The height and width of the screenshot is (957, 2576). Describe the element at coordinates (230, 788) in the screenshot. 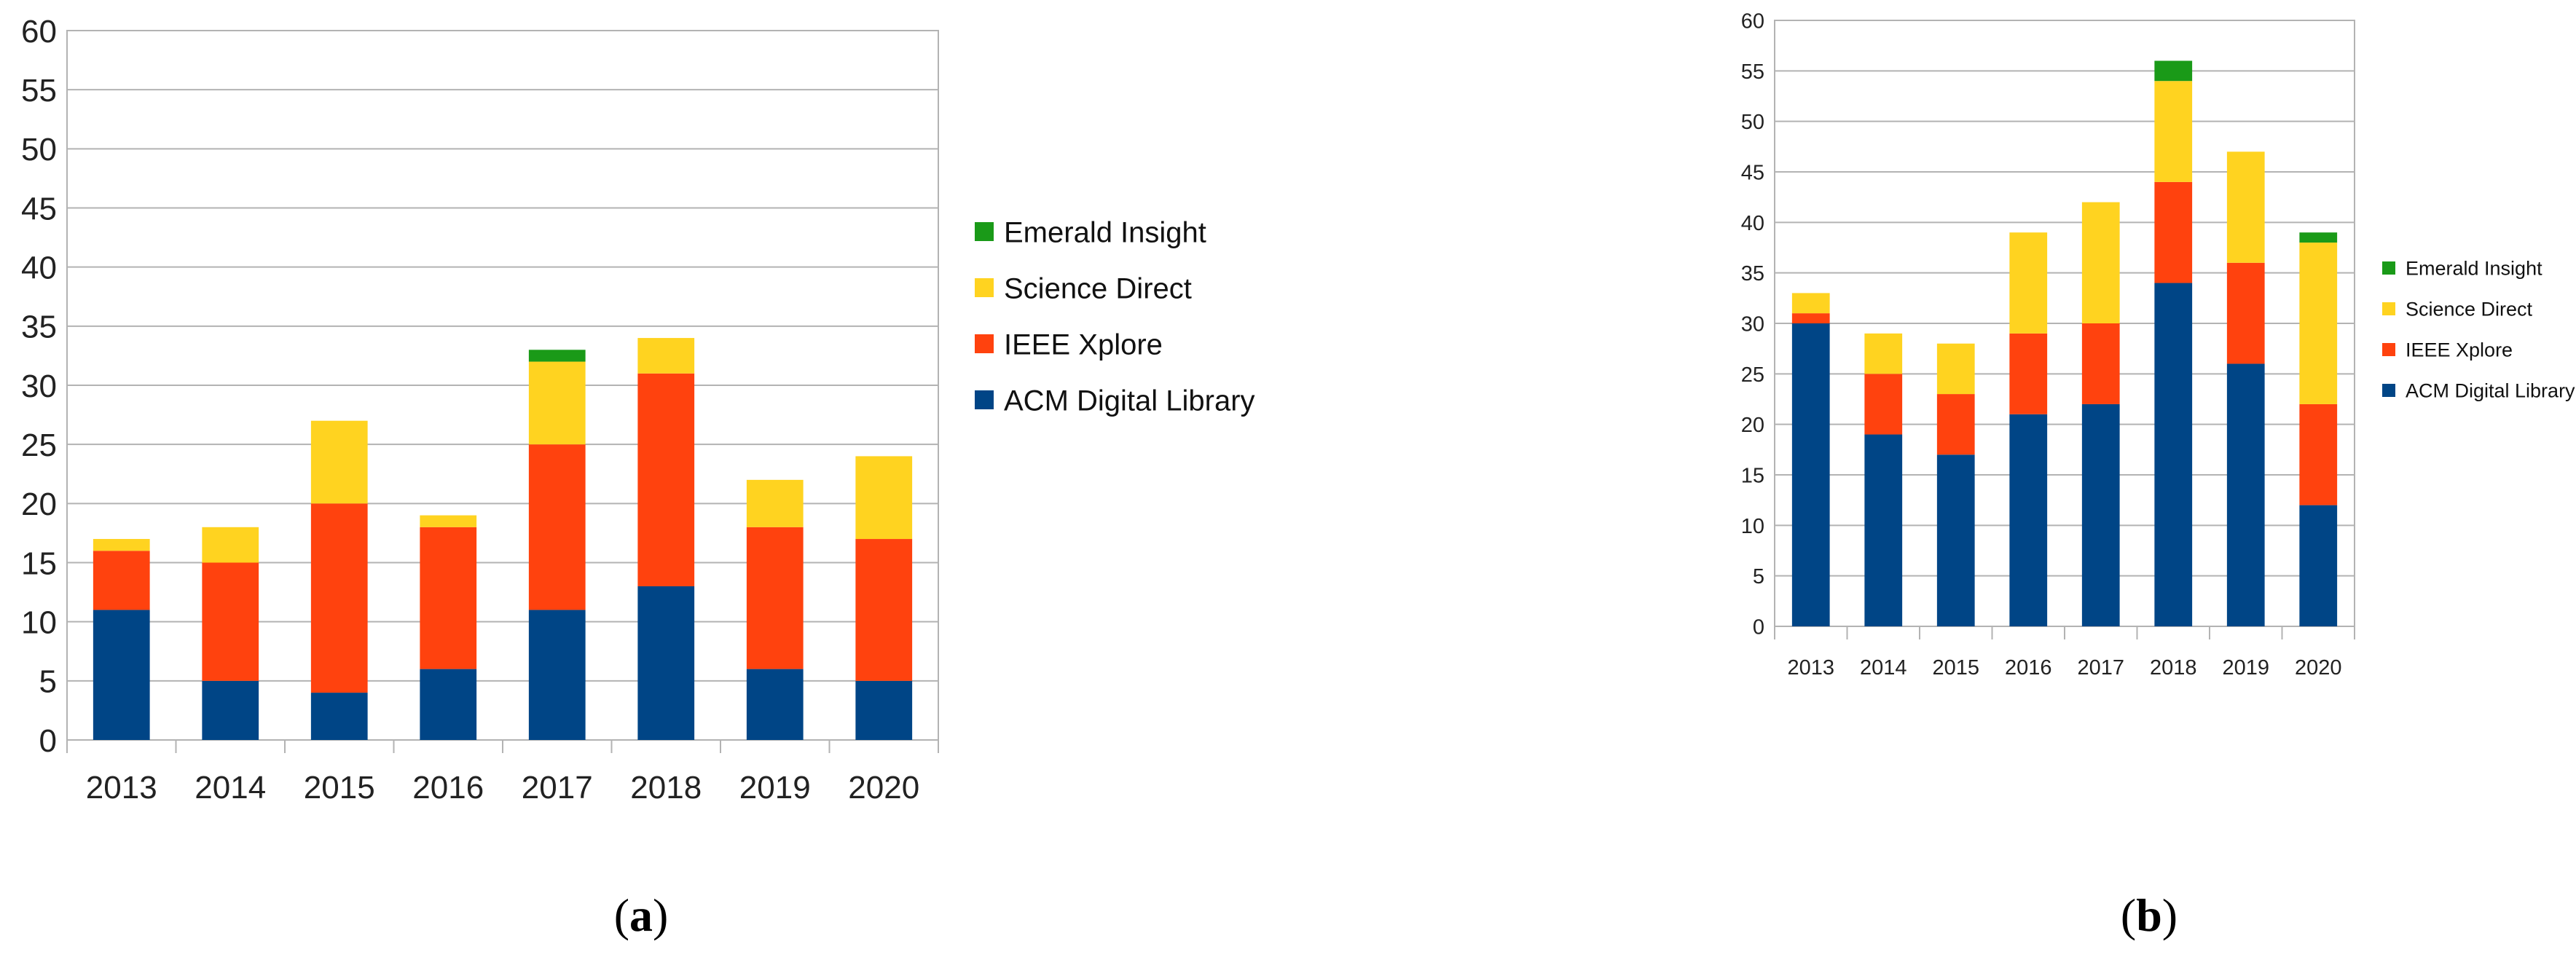

I see `x-tick-label: 2014` at that location.